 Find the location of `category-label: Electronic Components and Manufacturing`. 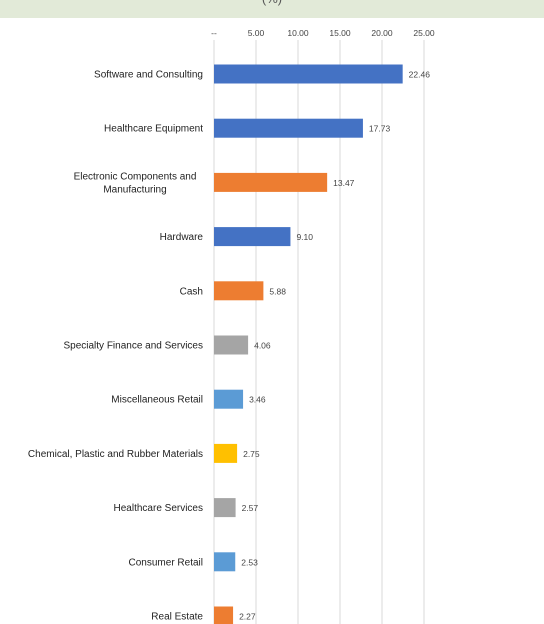

category-label: Electronic Components and Manufacturing is located at coordinates (135, 183).